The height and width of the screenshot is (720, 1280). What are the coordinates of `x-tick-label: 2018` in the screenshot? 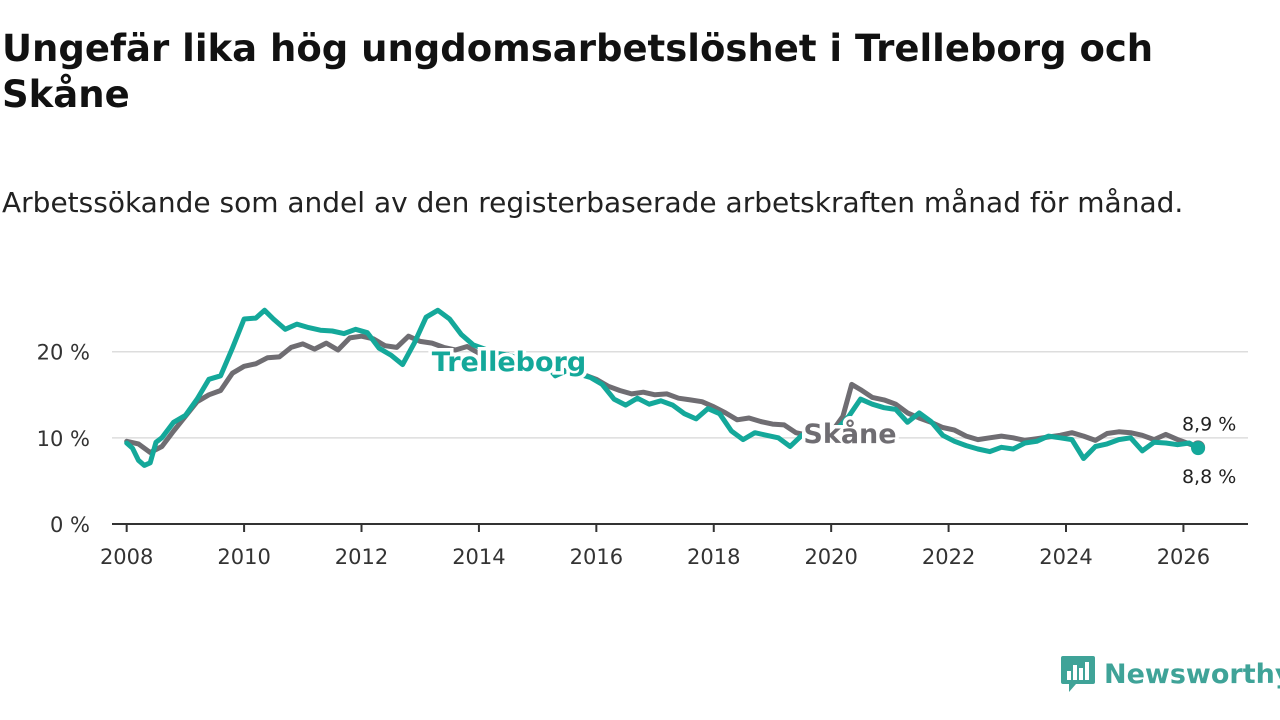 It's located at (713, 557).